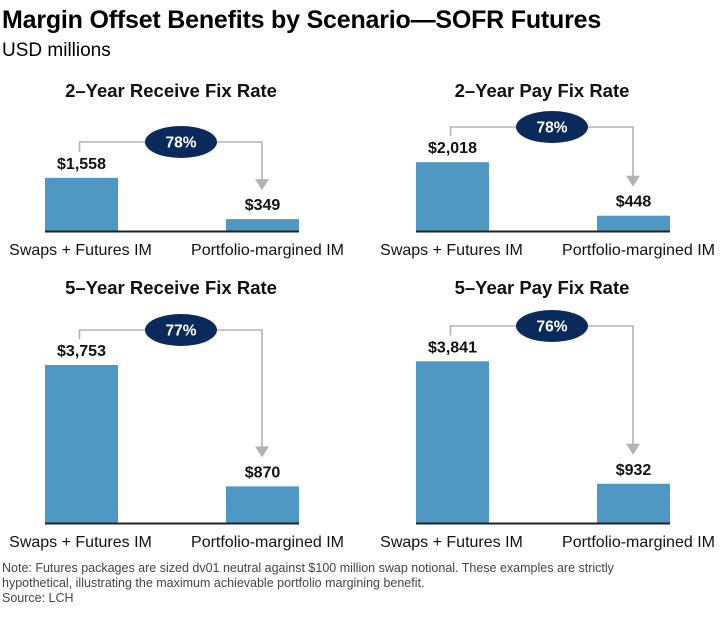 This screenshot has width=720, height=619. I want to click on panel-title: 2–Year Receive Fix Rate, so click(171, 90).